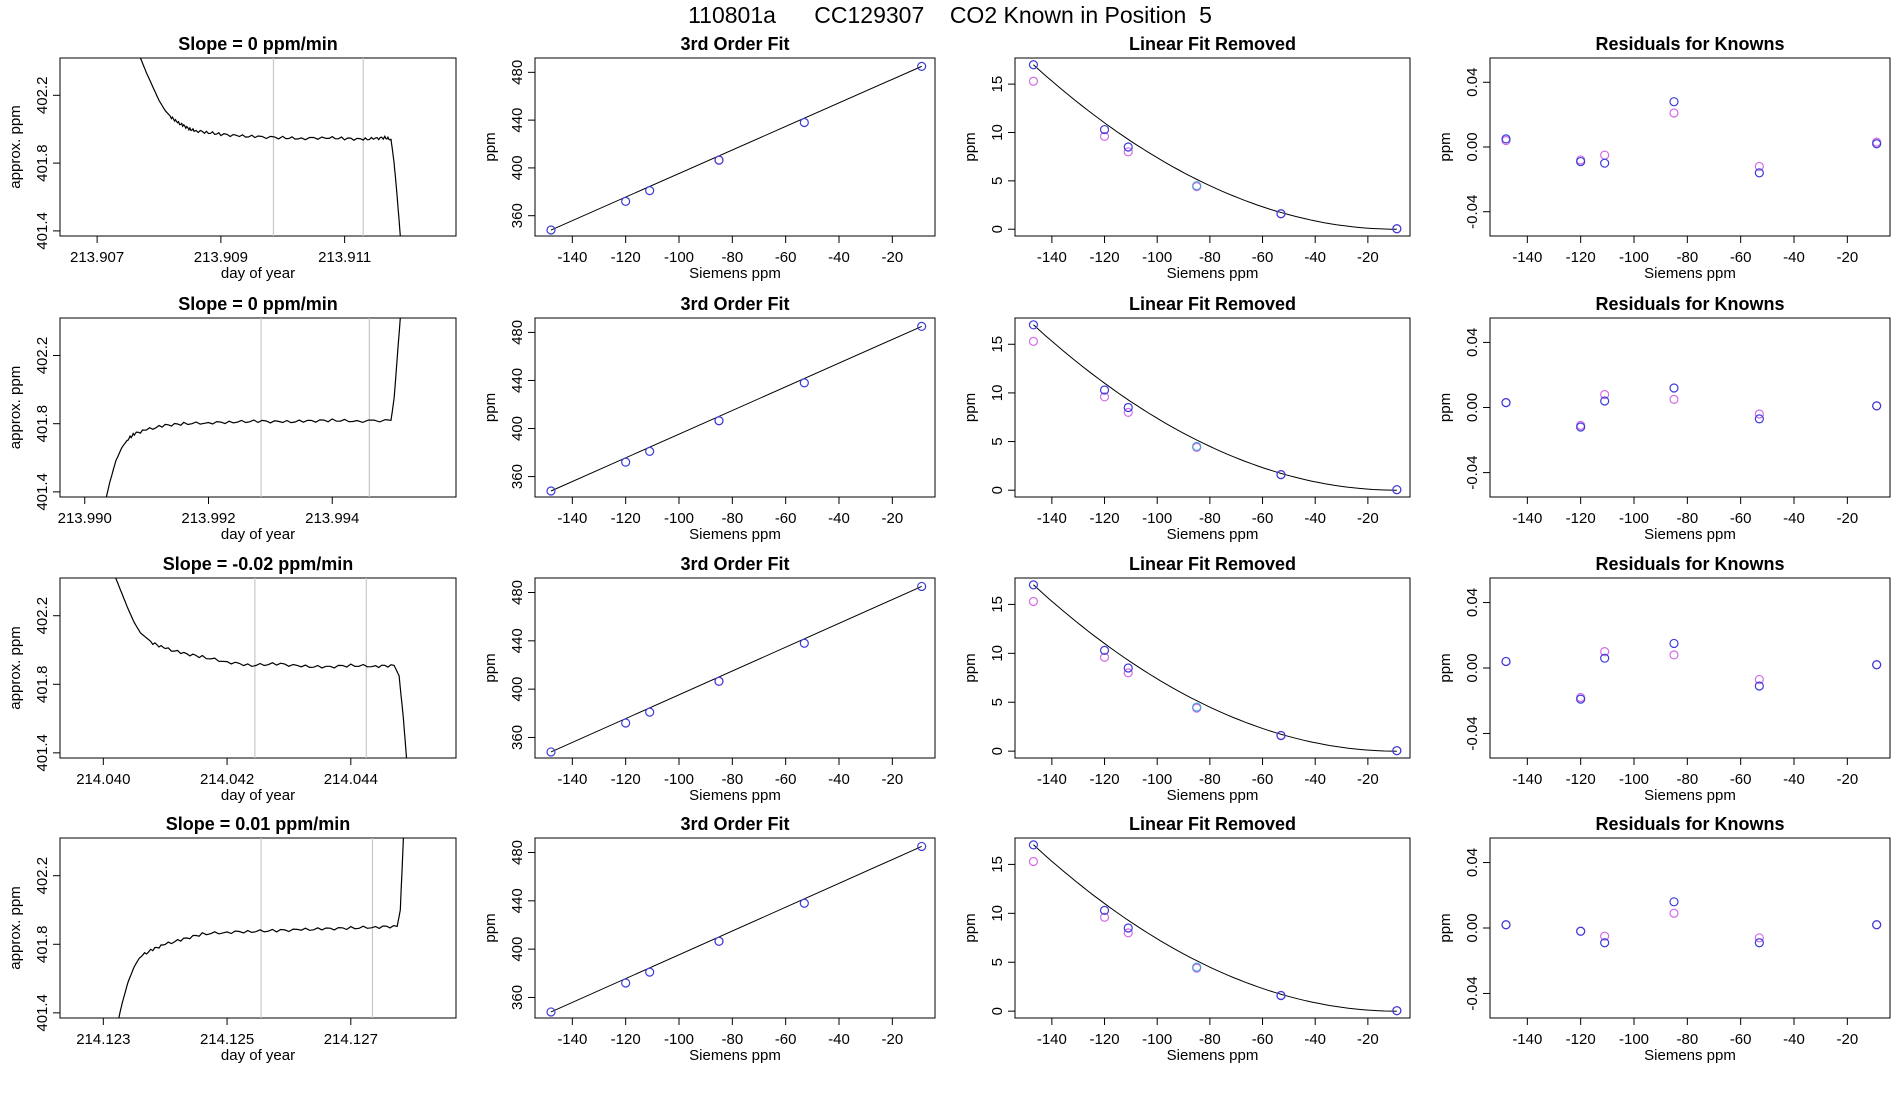 The width and height of the screenshot is (1900, 1100). Describe the element at coordinates (517, 949) in the screenshot. I see `y-tick-label: 400` at that location.